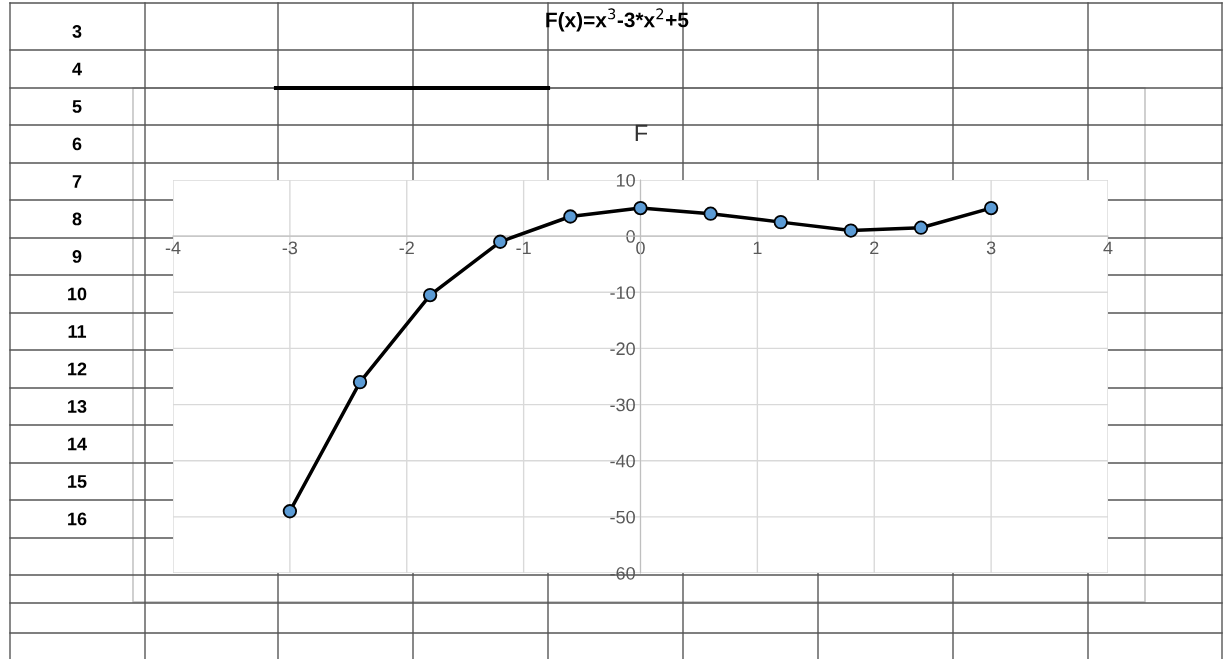  I want to click on text: 15, so click(77, 481).